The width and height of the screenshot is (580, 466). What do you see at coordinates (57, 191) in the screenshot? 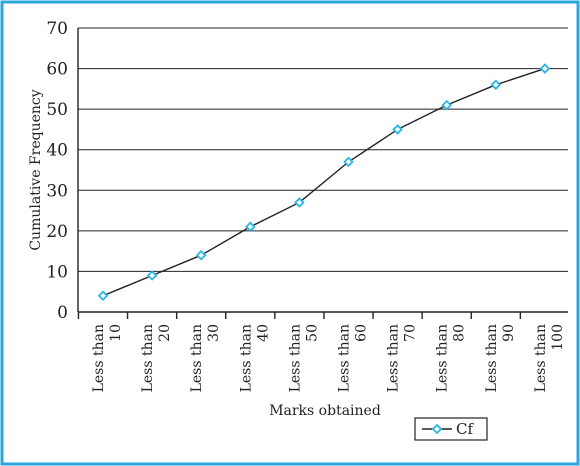
I see `y-tick-label-30: 30` at bounding box center [57, 191].